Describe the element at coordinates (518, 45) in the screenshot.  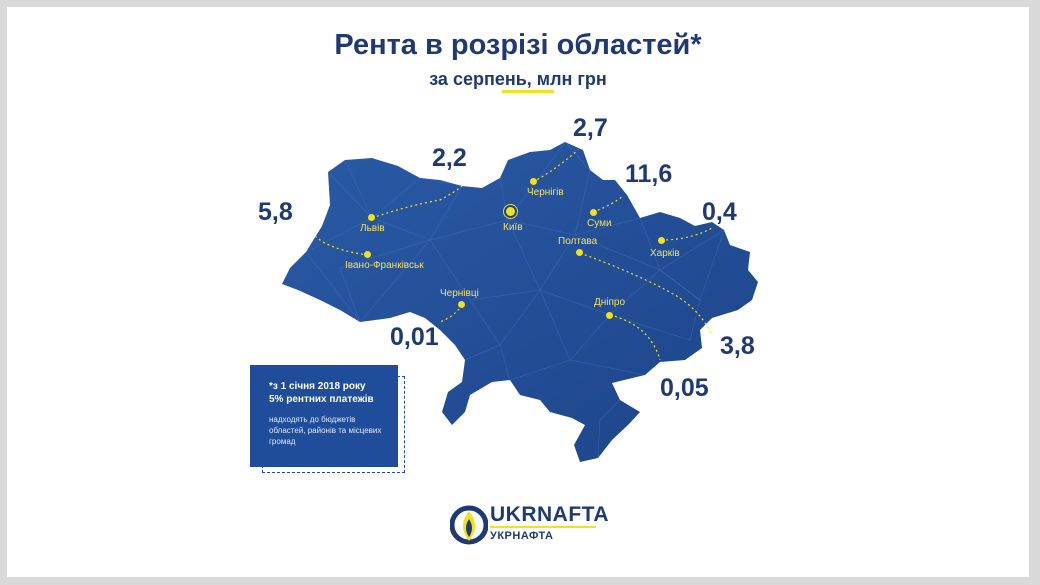
I see `page-title: Рента в розрізі областей*` at that location.